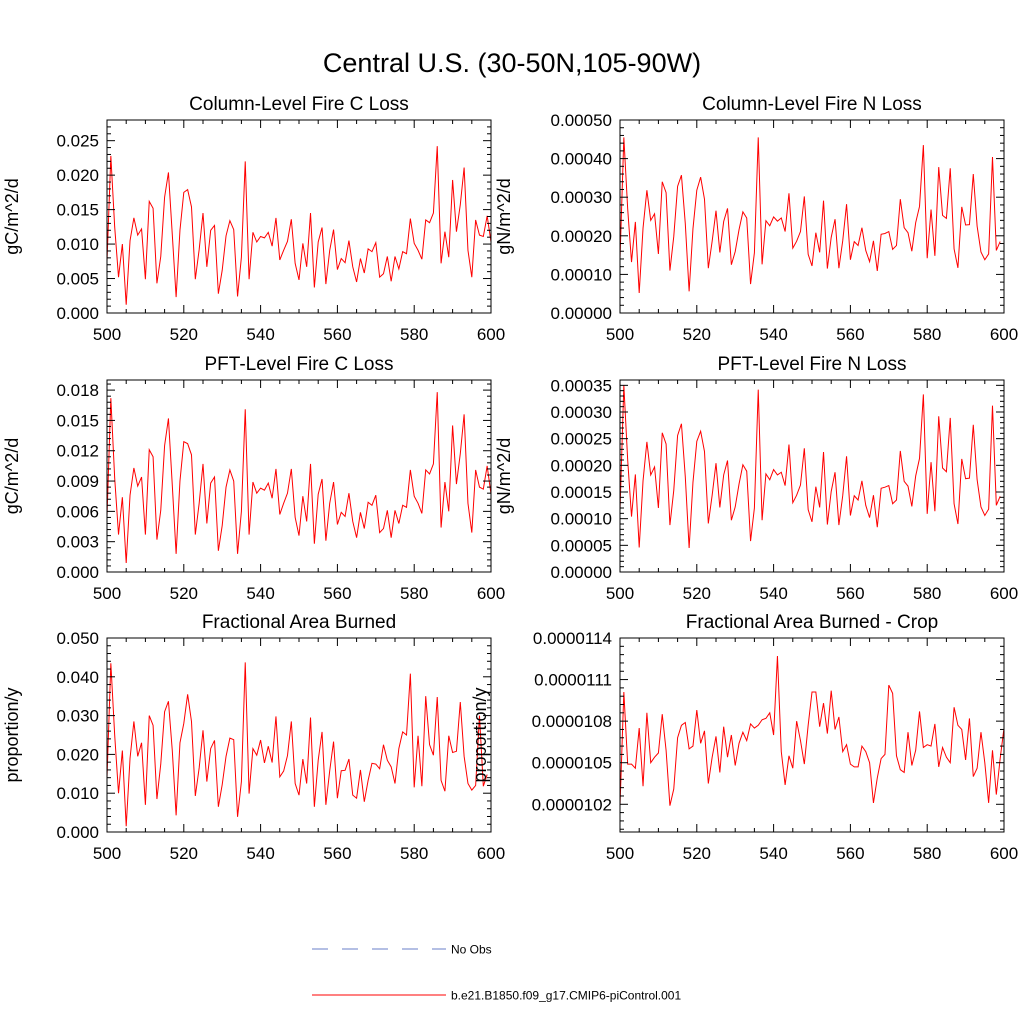 Image resolution: width=1024 pixels, height=1024 pixels. Describe the element at coordinates (581, 439) in the screenshot. I see `y-tick-label: 0.00025` at that location.